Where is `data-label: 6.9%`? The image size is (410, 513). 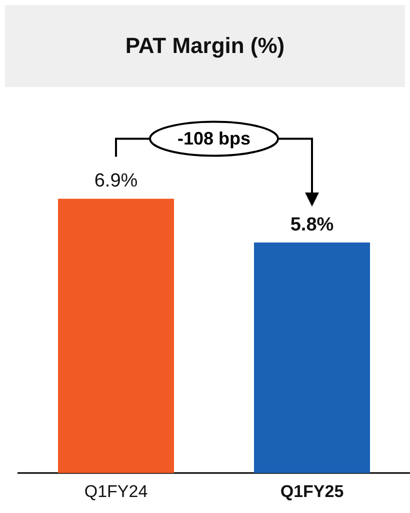
data-label: 6.9% is located at coordinates (116, 181).